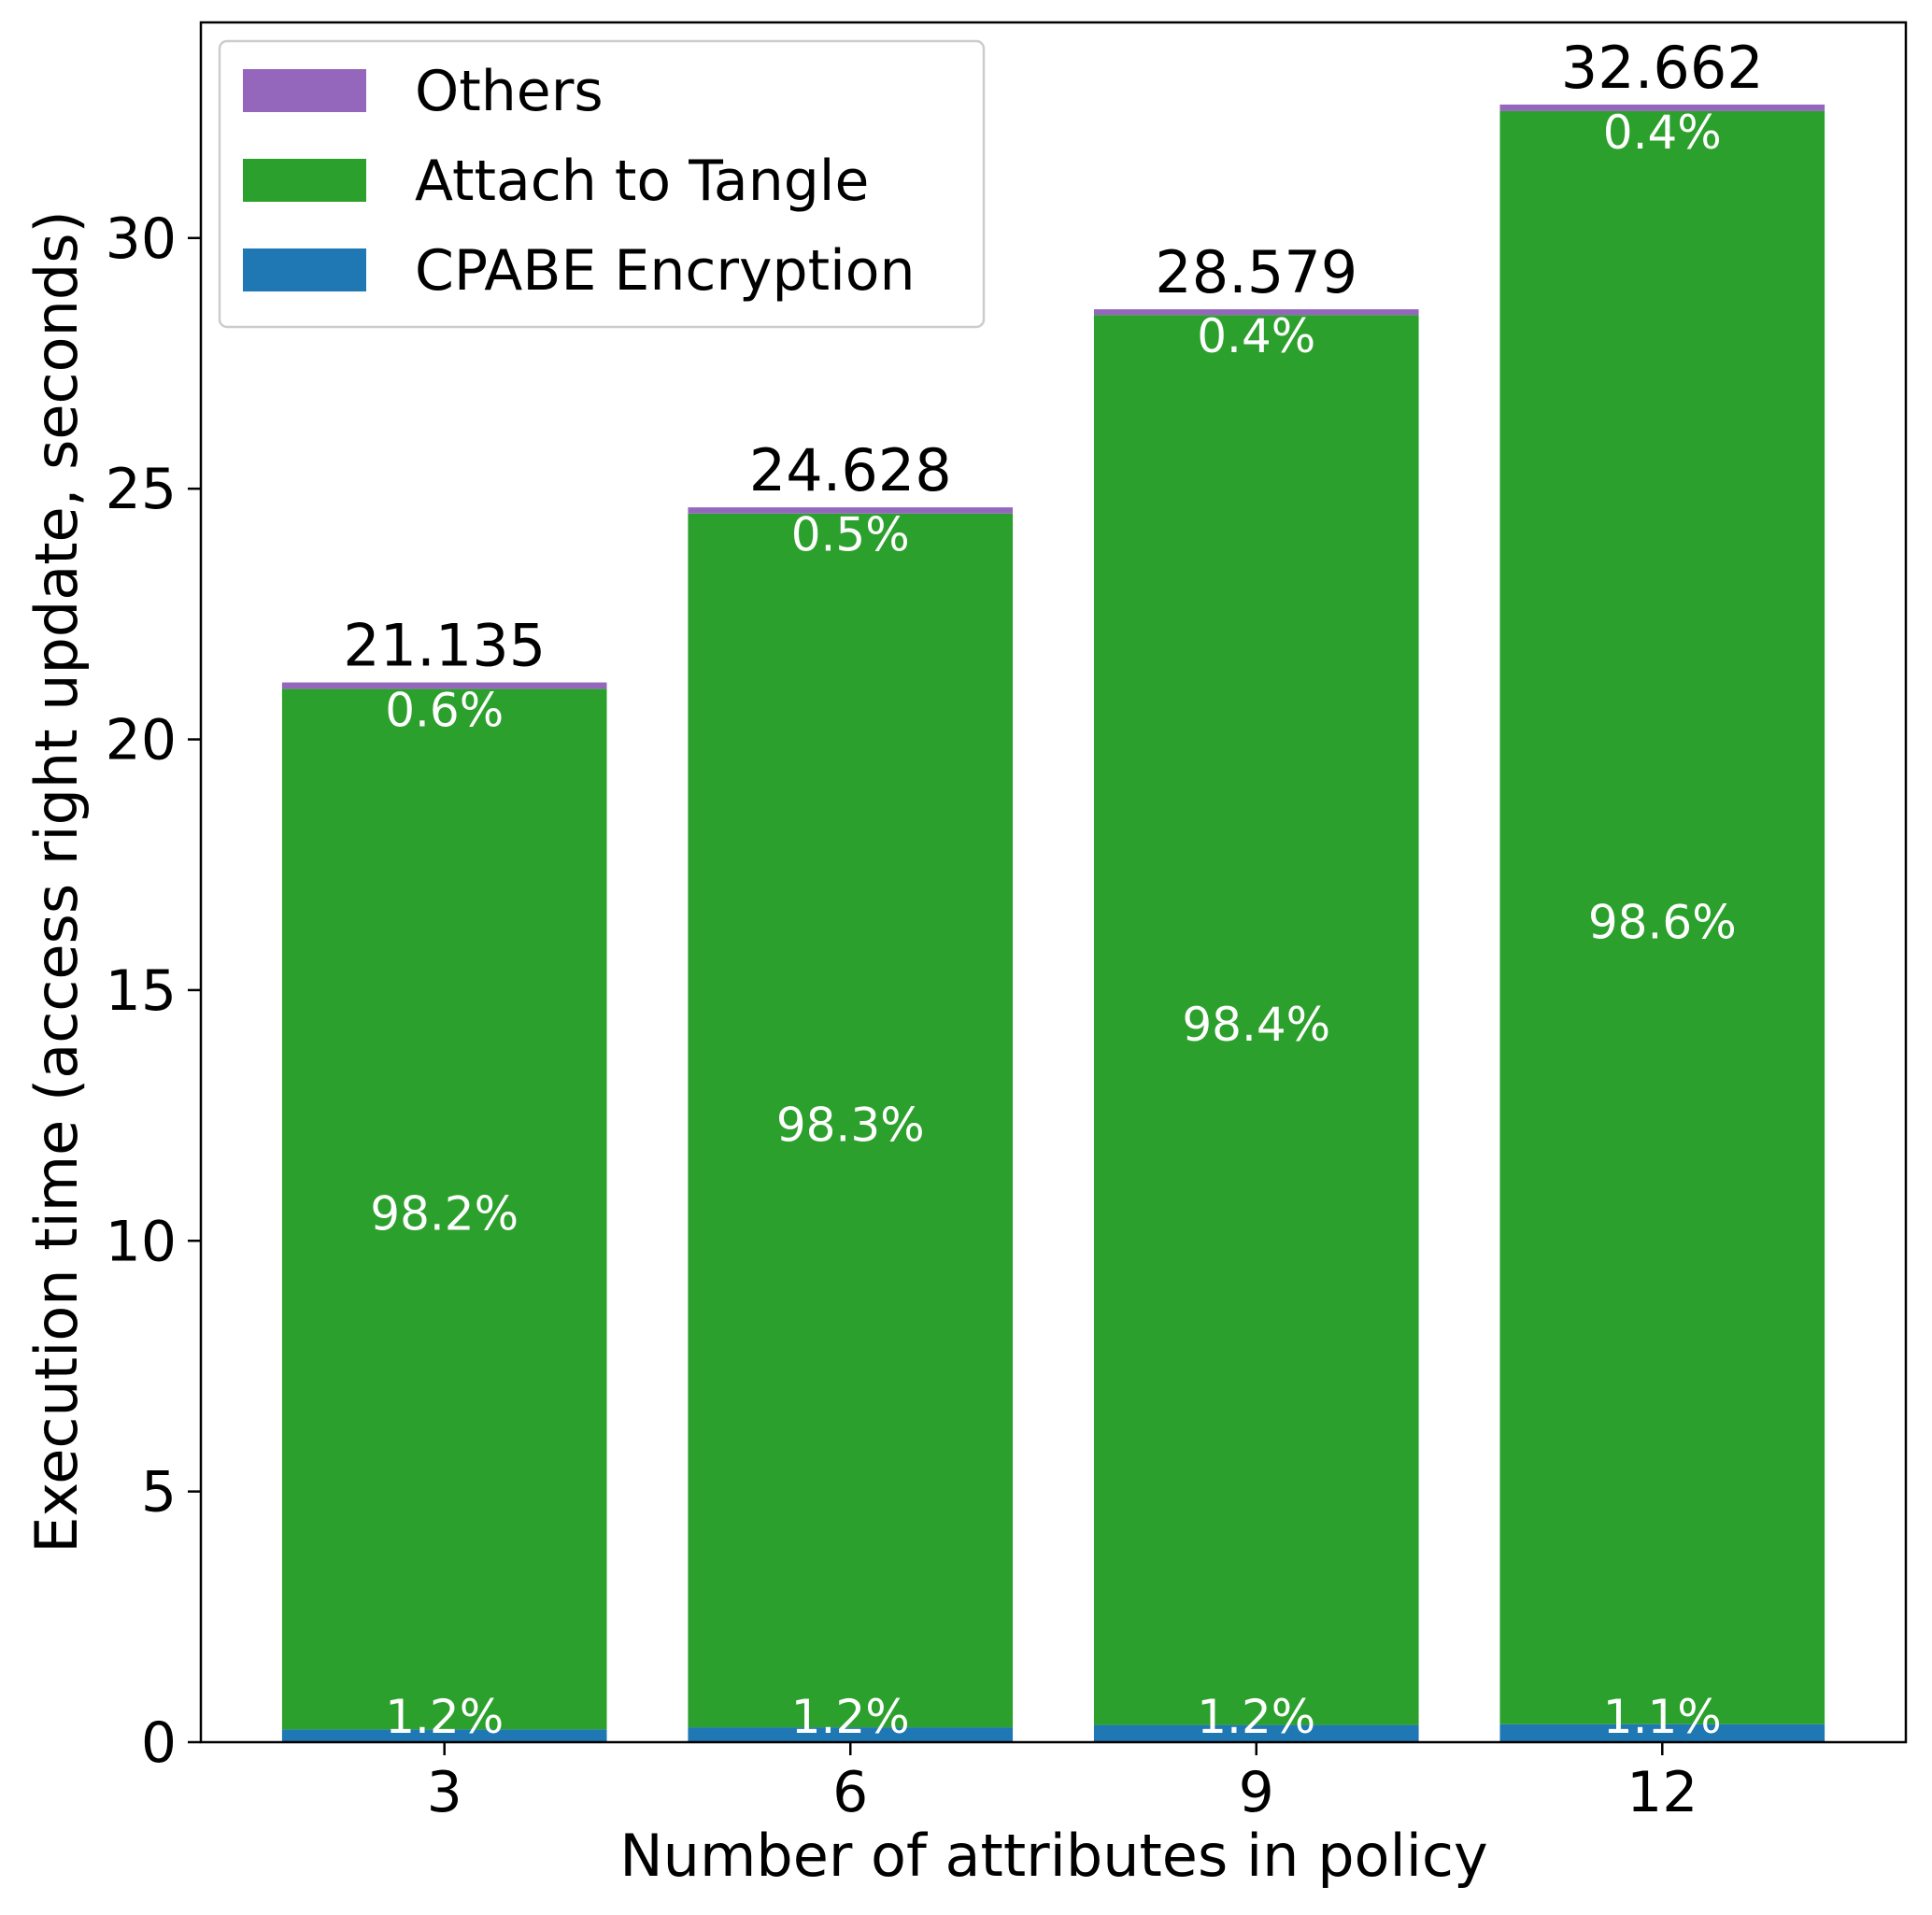  I want to click on legend-label-attach-to-tangle: Attach to Tangle, so click(642, 182).